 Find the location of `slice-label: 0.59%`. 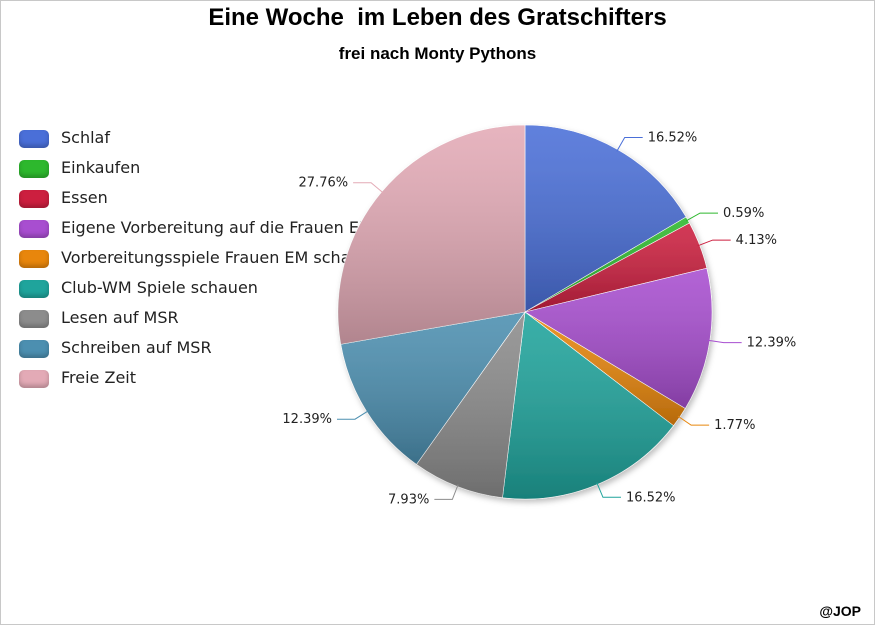

slice-label: 0.59% is located at coordinates (743, 213).